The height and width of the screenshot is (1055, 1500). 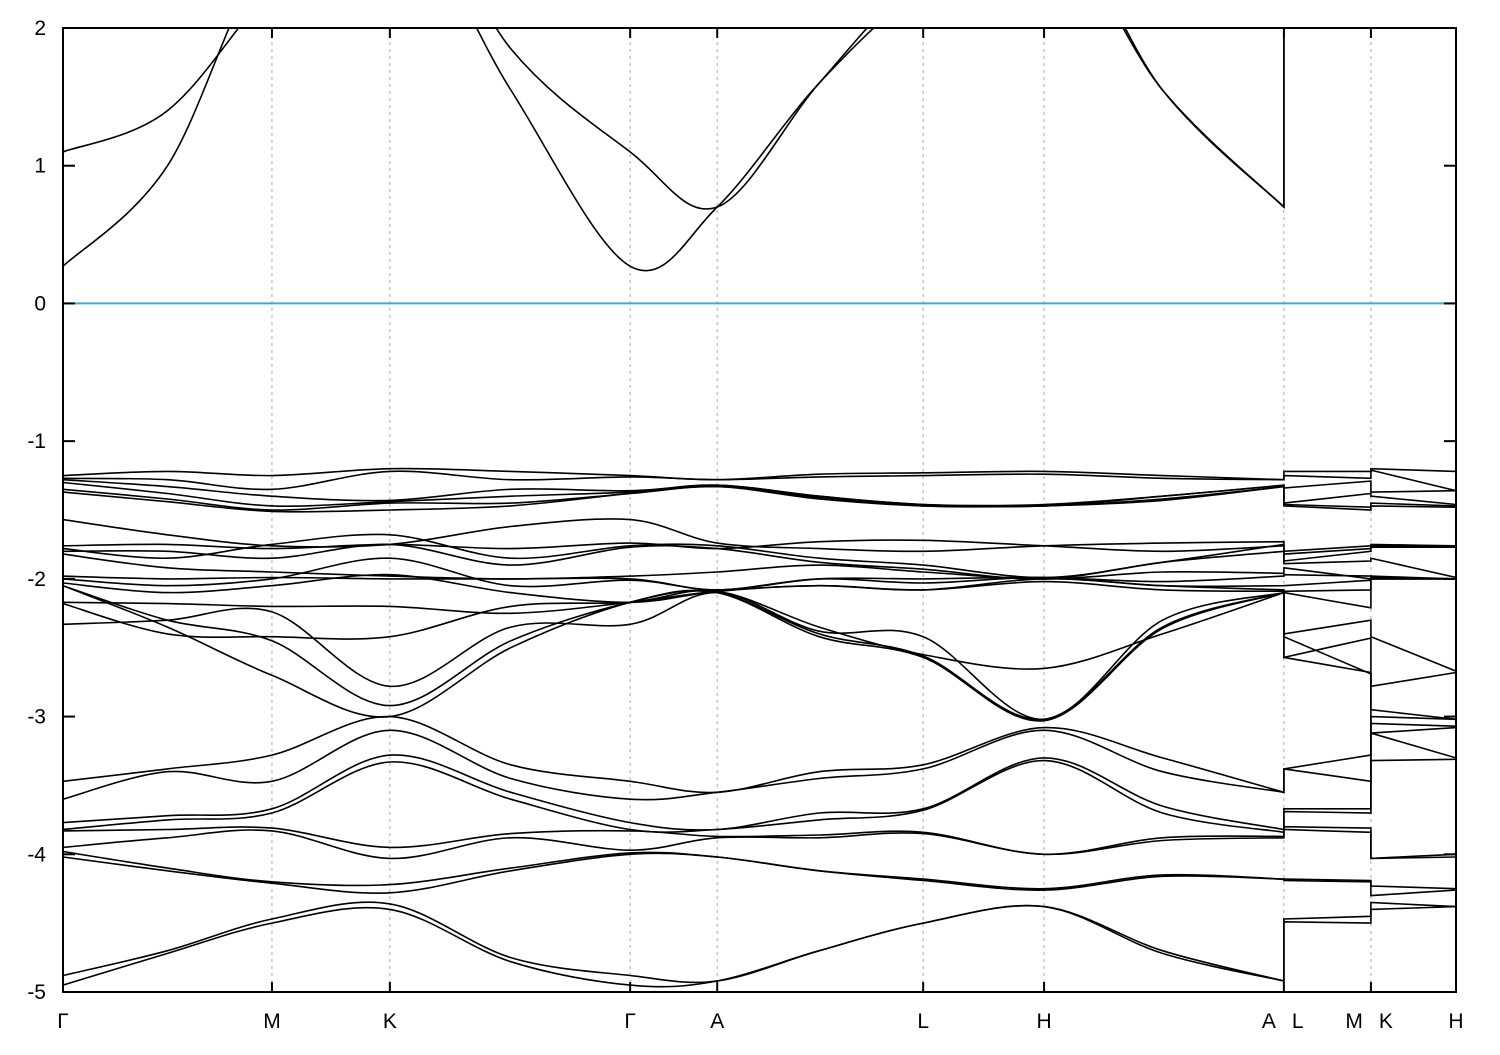 What do you see at coordinates (40, 303) in the screenshot?
I see `y-tick-label: 0` at bounding box center [40, 303].